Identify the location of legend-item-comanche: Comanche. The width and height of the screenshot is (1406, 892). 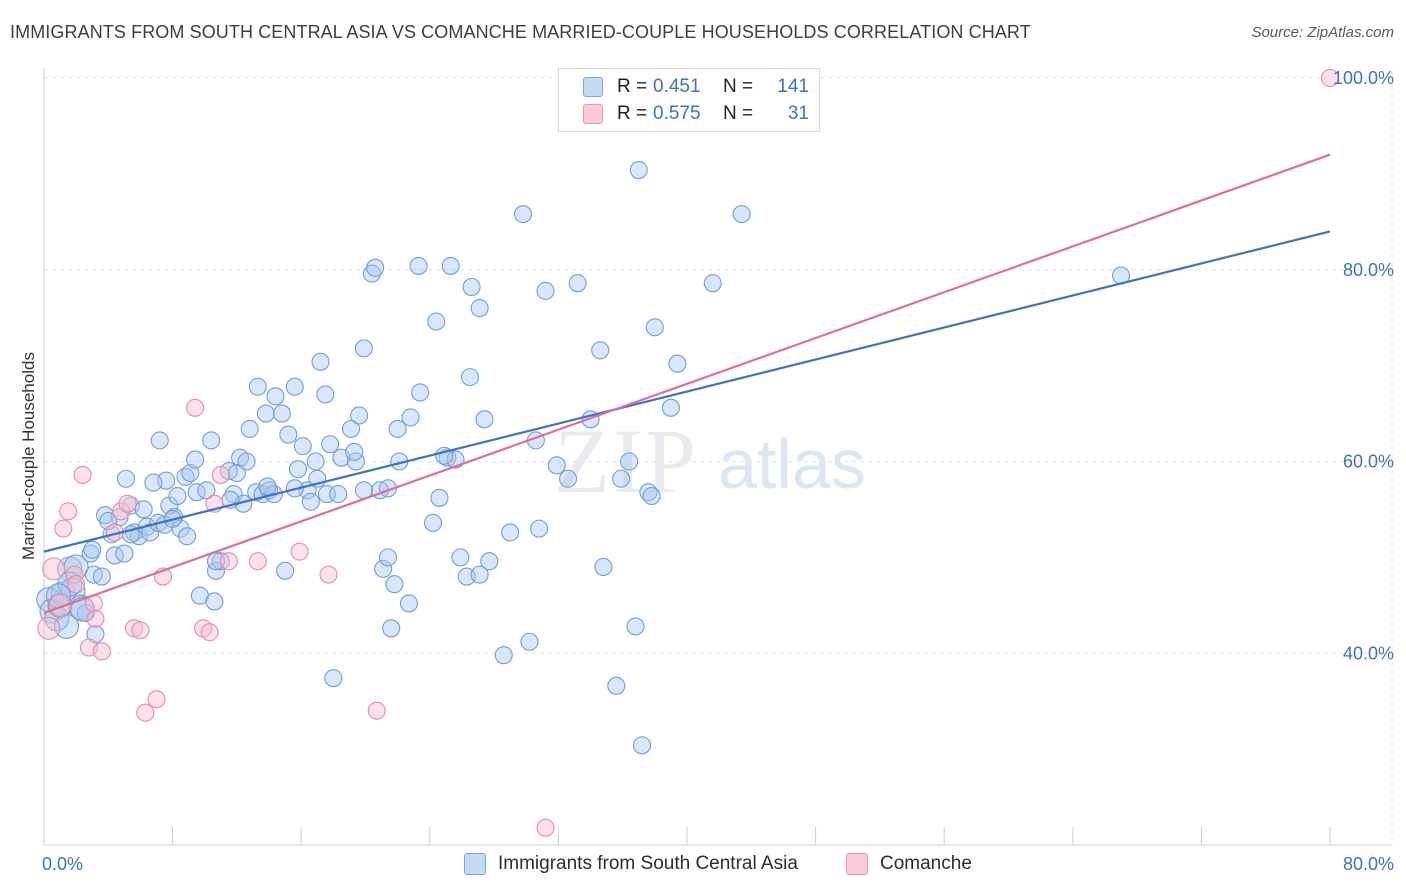
(909, 864).